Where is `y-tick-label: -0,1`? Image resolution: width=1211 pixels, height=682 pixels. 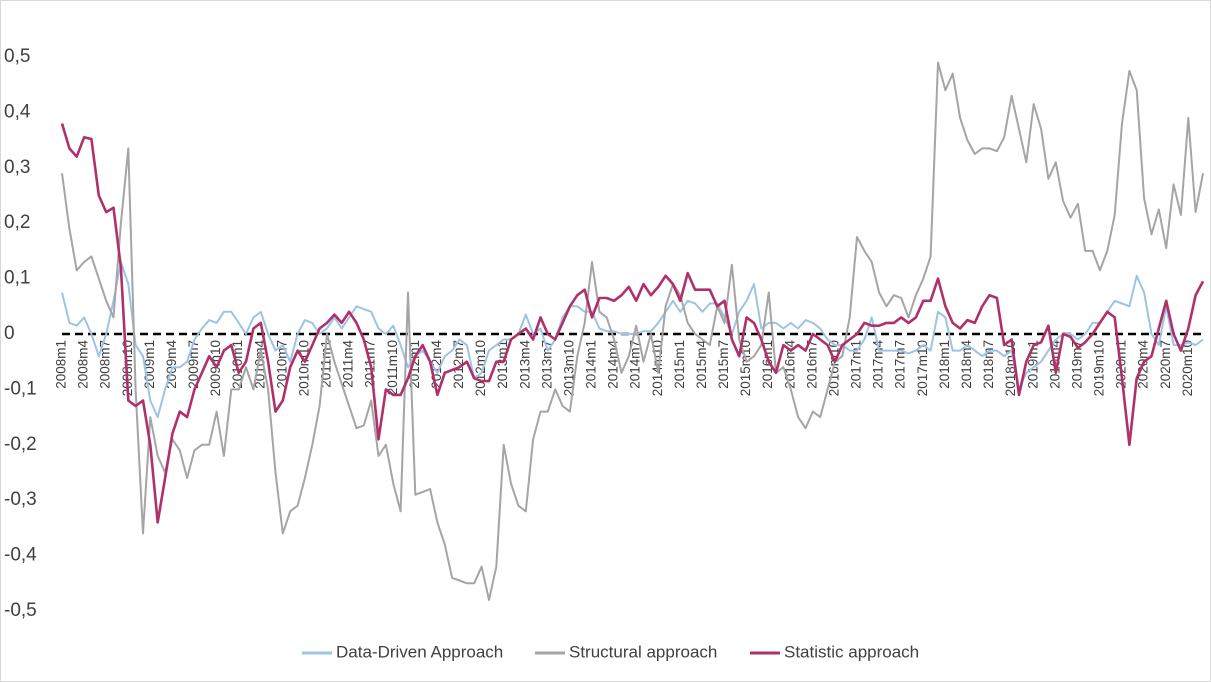 y-tick-label: -0,1 is located at coordinates (20, 388).